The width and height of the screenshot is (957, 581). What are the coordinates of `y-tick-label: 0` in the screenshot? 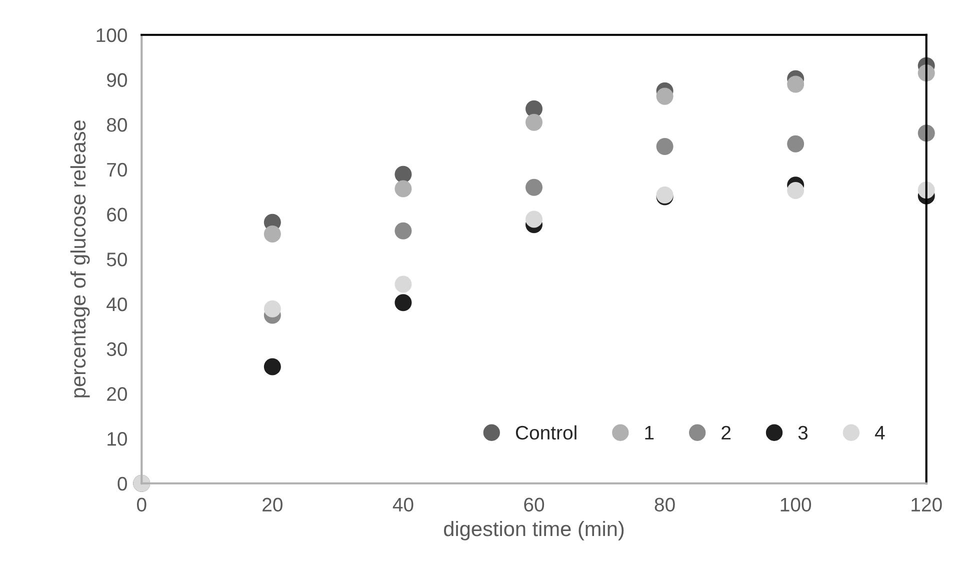 It's located at (122, 483).